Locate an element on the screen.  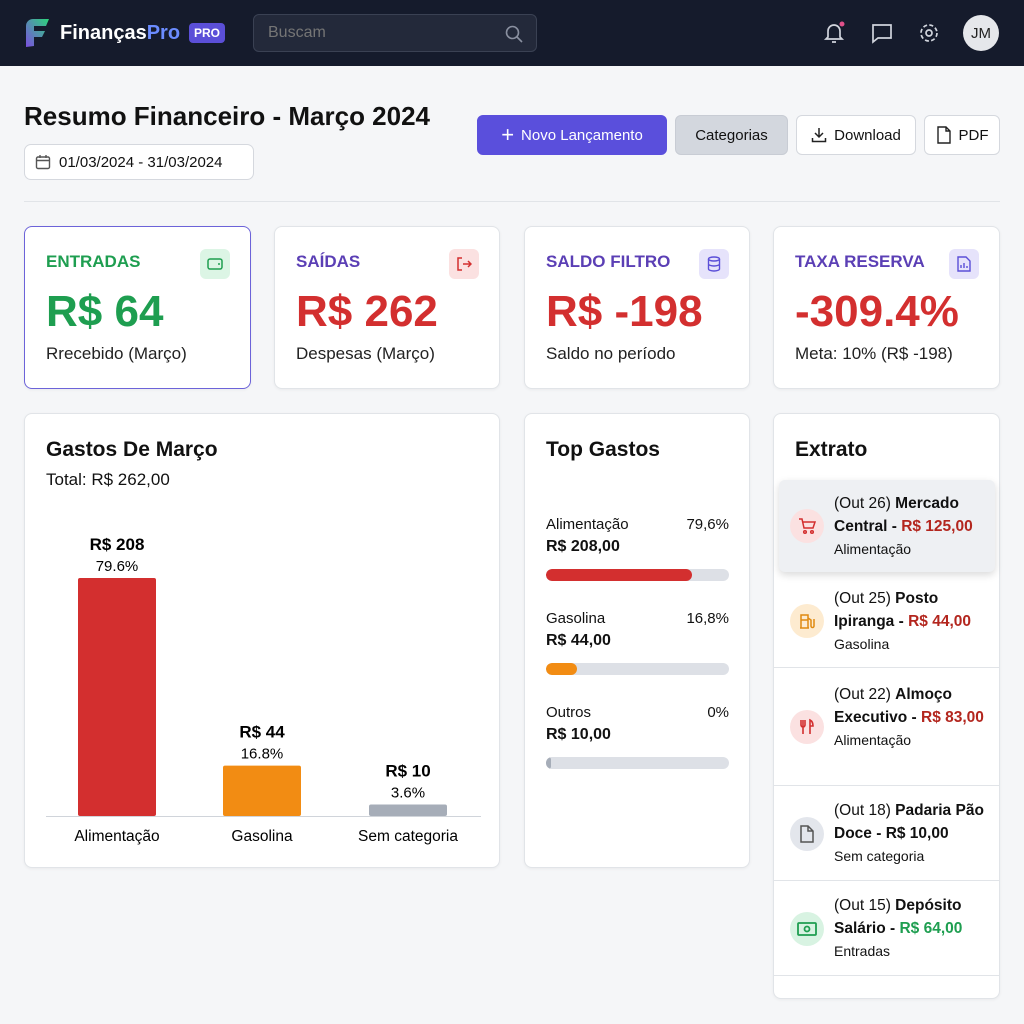
brand-name: FinançasPro is located at coordinates (120, 33).